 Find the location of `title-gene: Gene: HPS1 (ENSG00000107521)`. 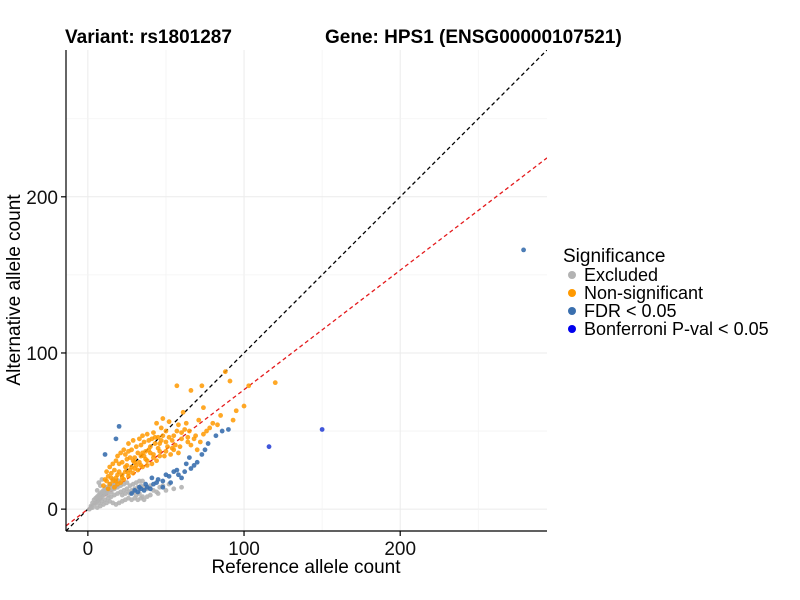

title-gene: Gene: HPS1 (ENSG00000107521) is located at coordinates (473, 37).